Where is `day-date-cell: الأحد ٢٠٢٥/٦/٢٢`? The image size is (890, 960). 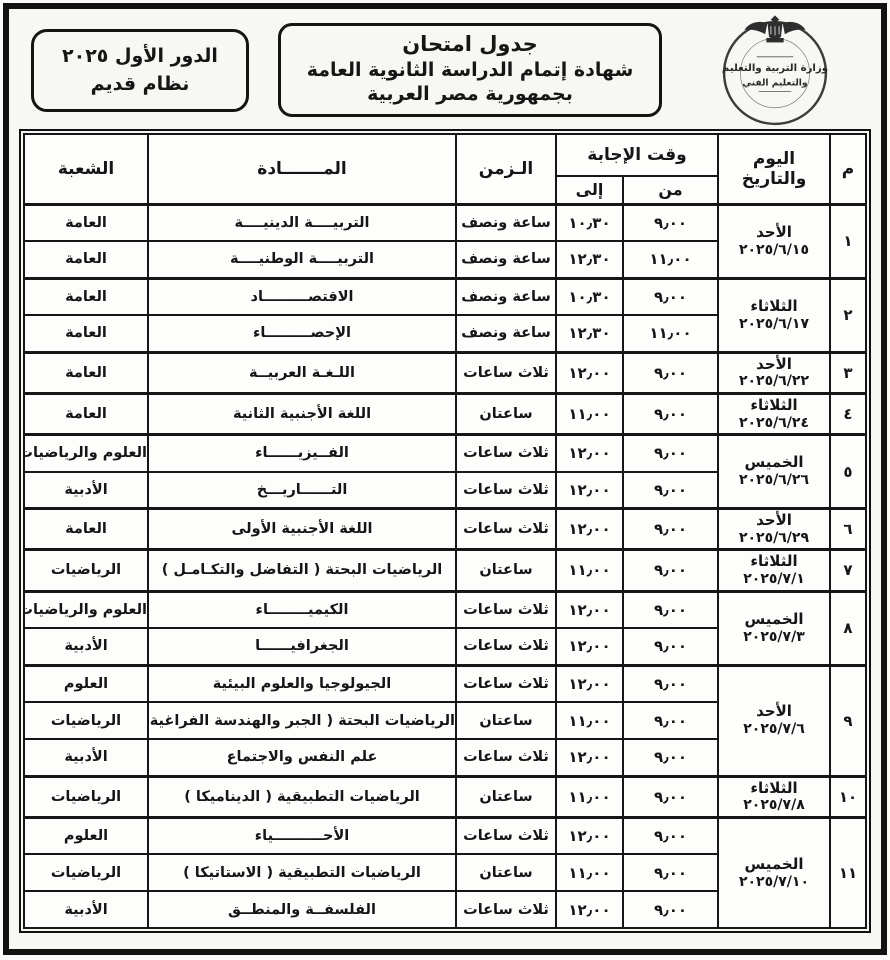 day-date-cell: الأحد ٢٠٢٥/٦/٢٢ is located at coordinates (774, 372).